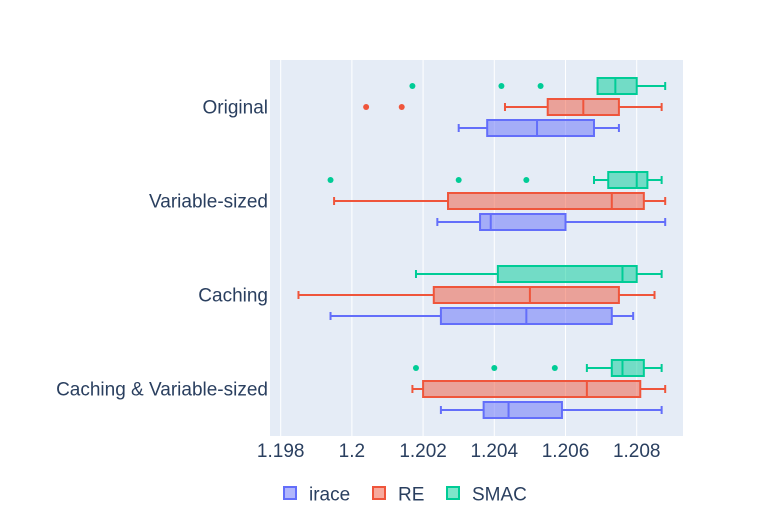  What do you see at coordinates (566, 451) in the screenshot?
I see `x-tick-label: 1.206` at bounding box center [566, 451].